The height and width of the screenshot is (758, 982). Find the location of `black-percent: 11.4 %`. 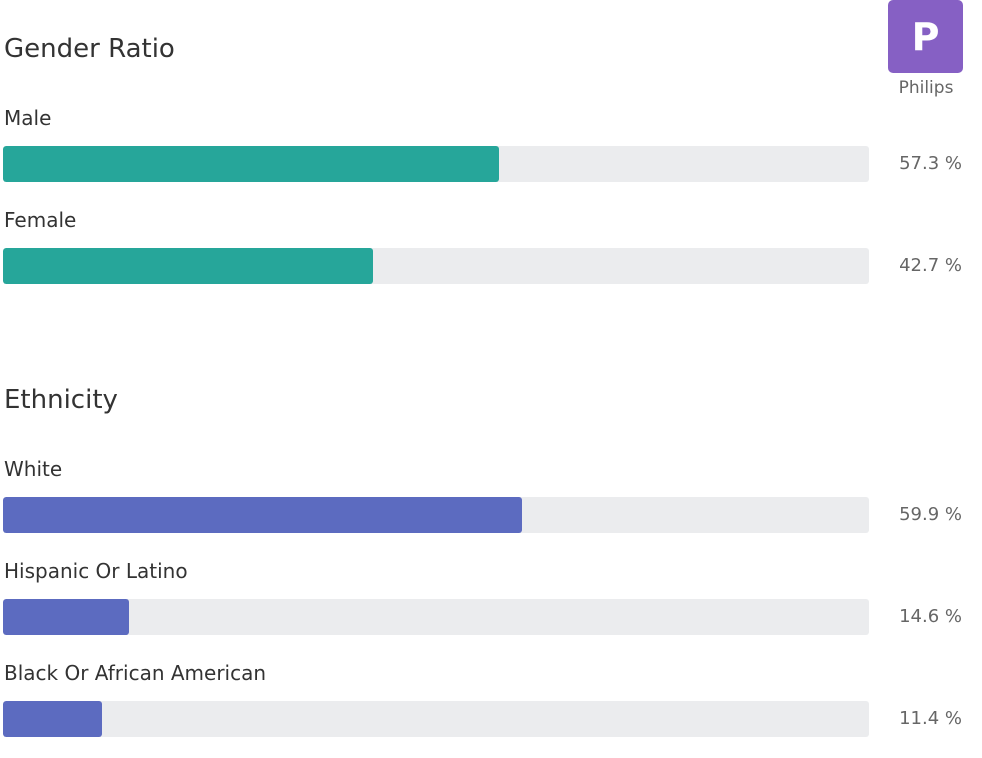

black-percent: 11.4 % is located at coordinates (930, 718).